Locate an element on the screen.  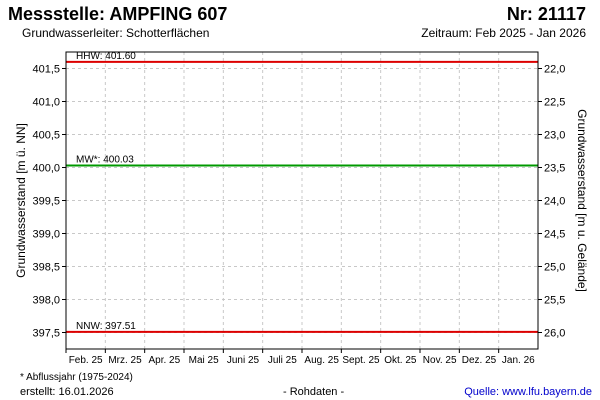
right-y-tick-label: 23,0 is located at coordinates (554, 136).